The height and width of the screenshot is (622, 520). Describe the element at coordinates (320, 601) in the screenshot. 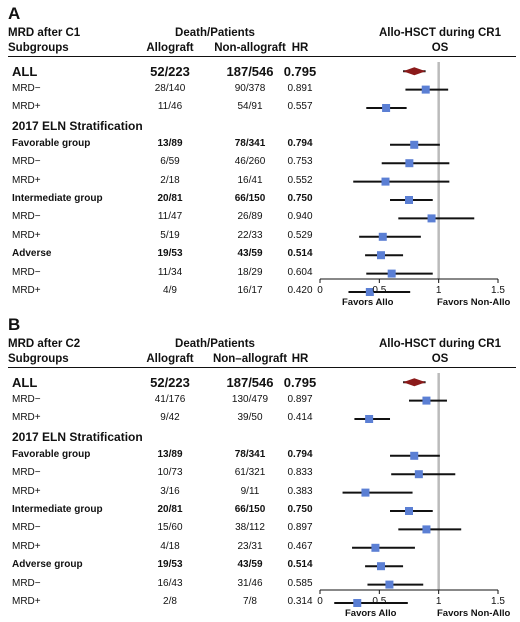

I see `x-tick-label: 0` at that location.